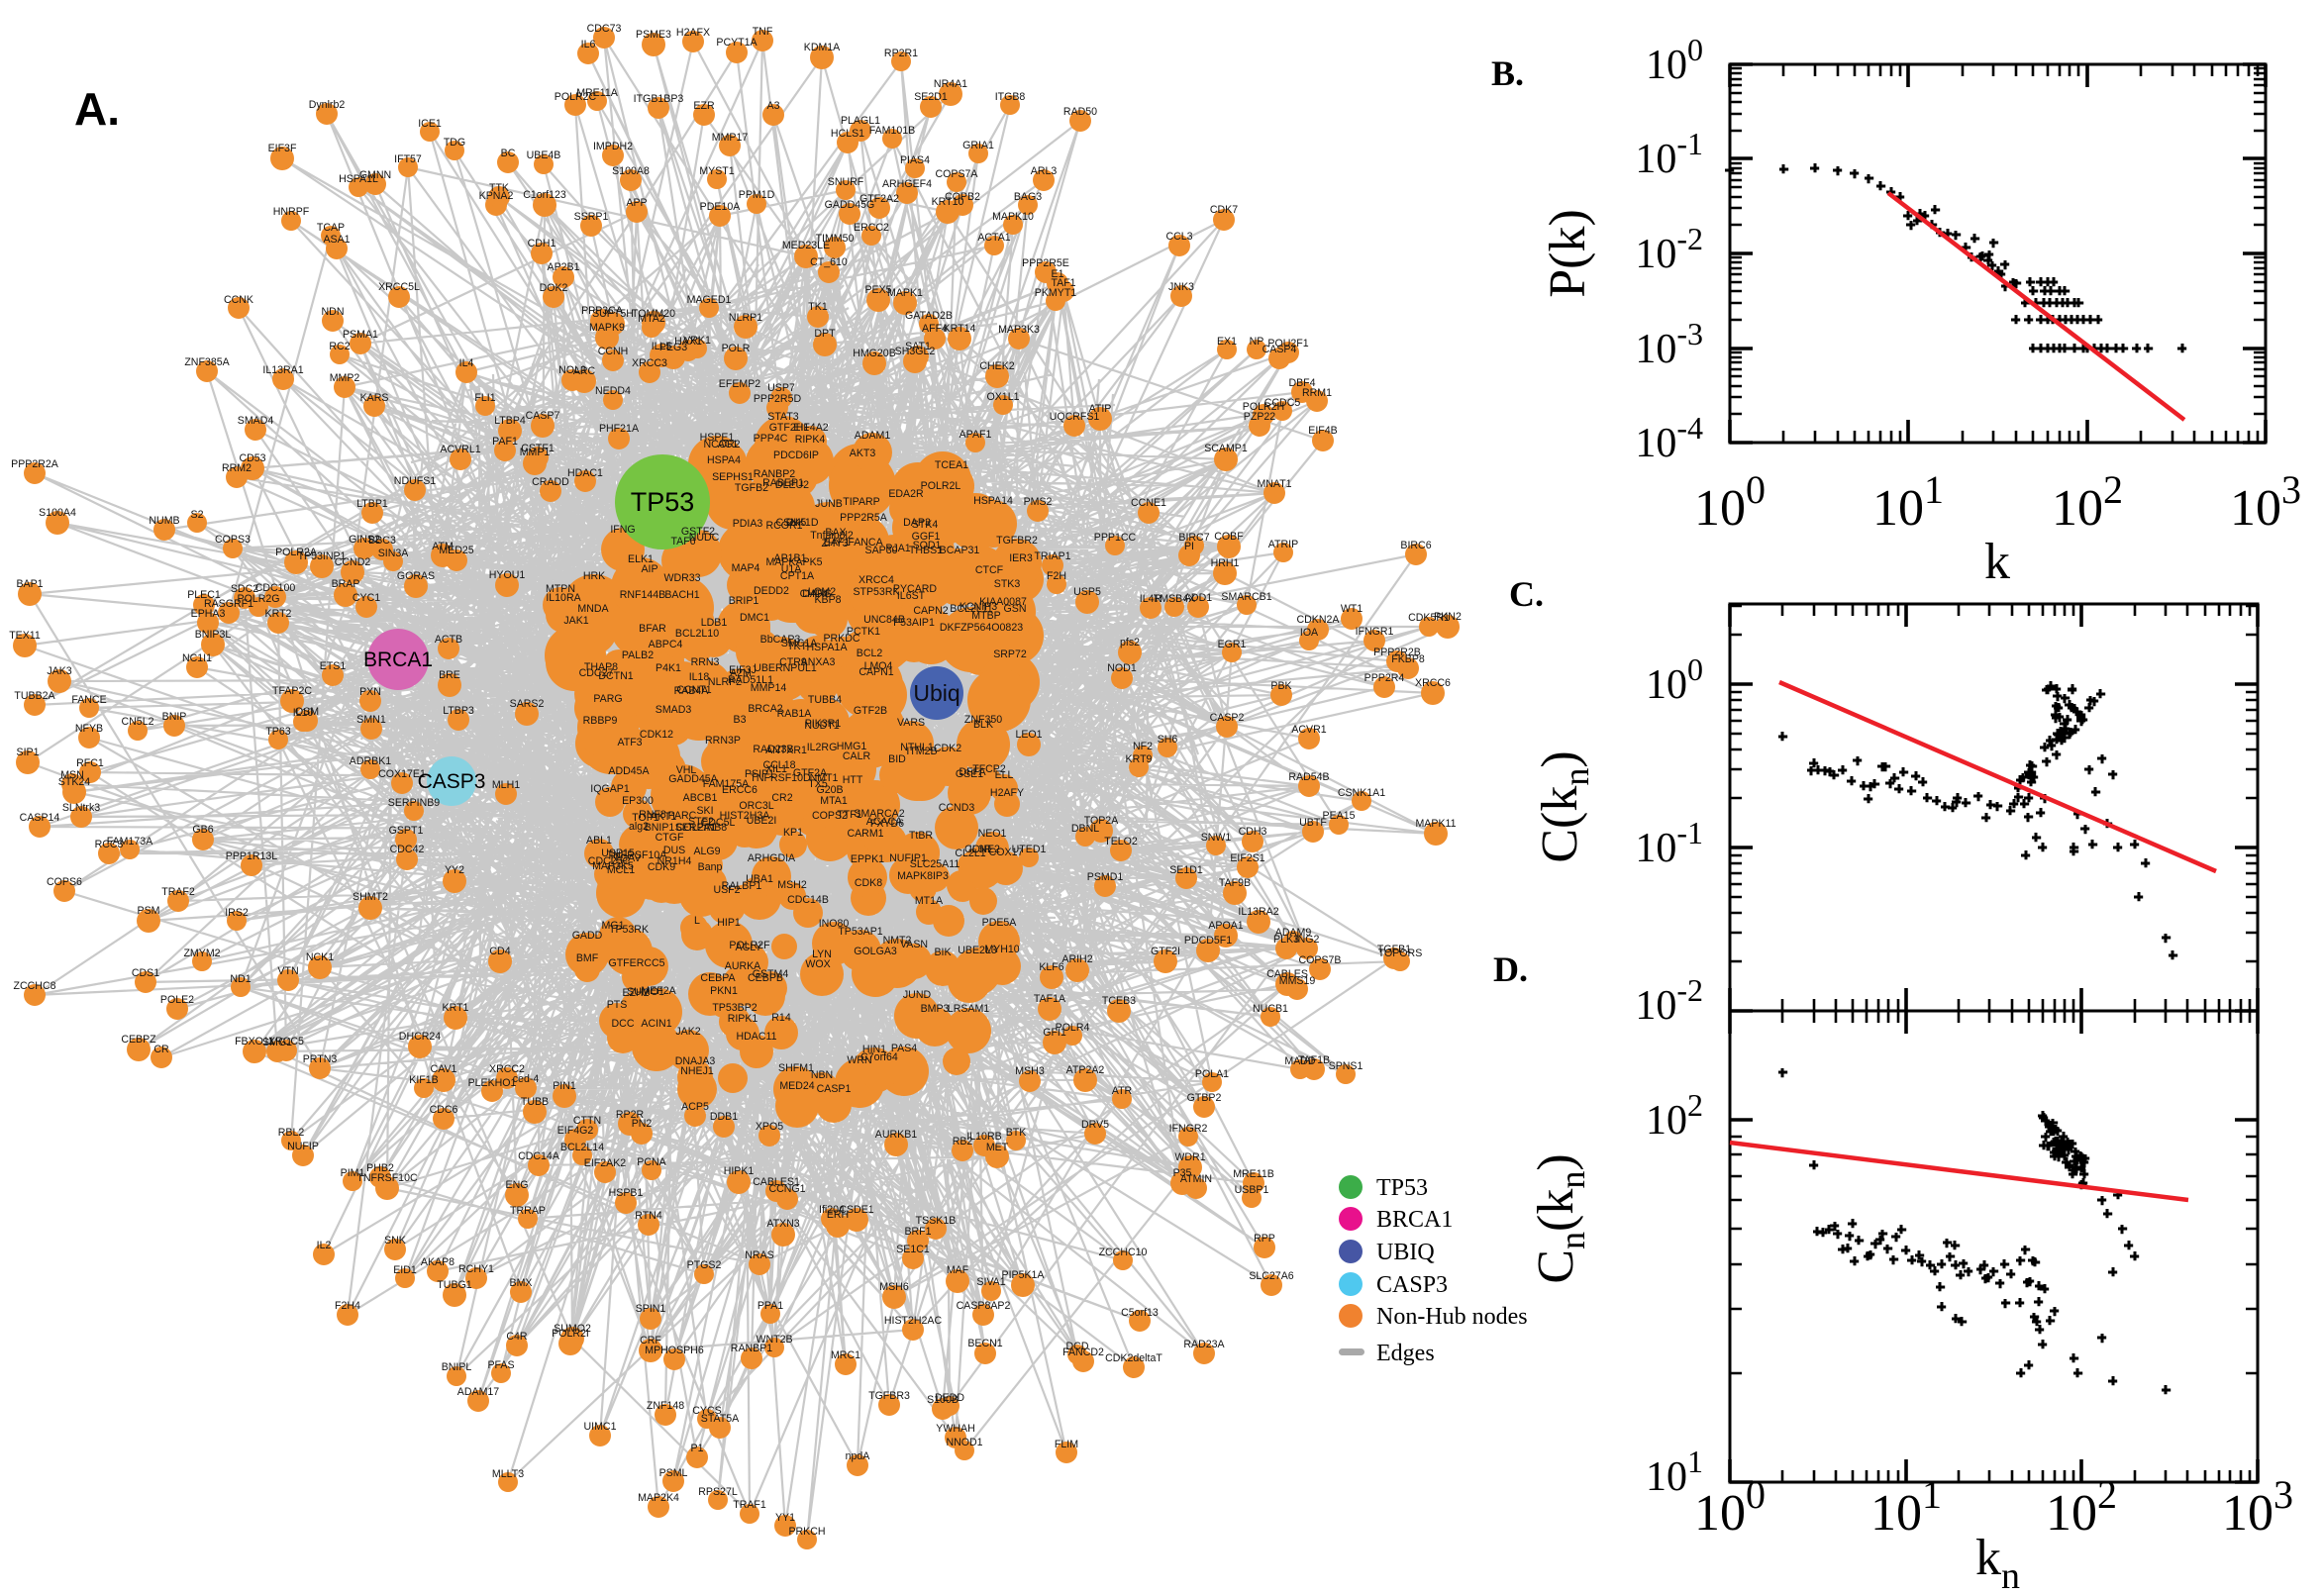  Describe the element at coordinates (621, 870) in the screenshot. I see `svg-text: MCL1` at that location.